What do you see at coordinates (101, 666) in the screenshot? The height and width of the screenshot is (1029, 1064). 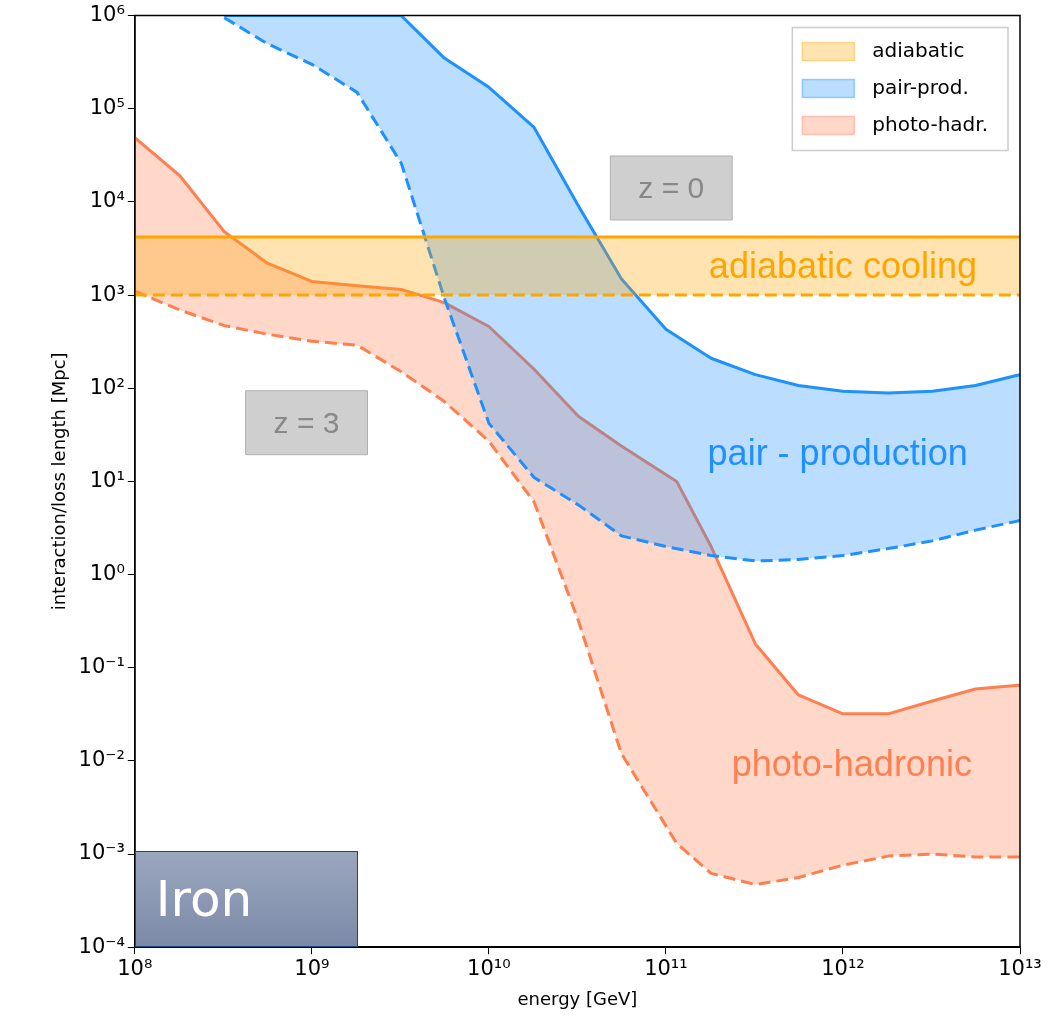 I see `y-tick-label: 10⁻¹` at bounding box center [101, 666].